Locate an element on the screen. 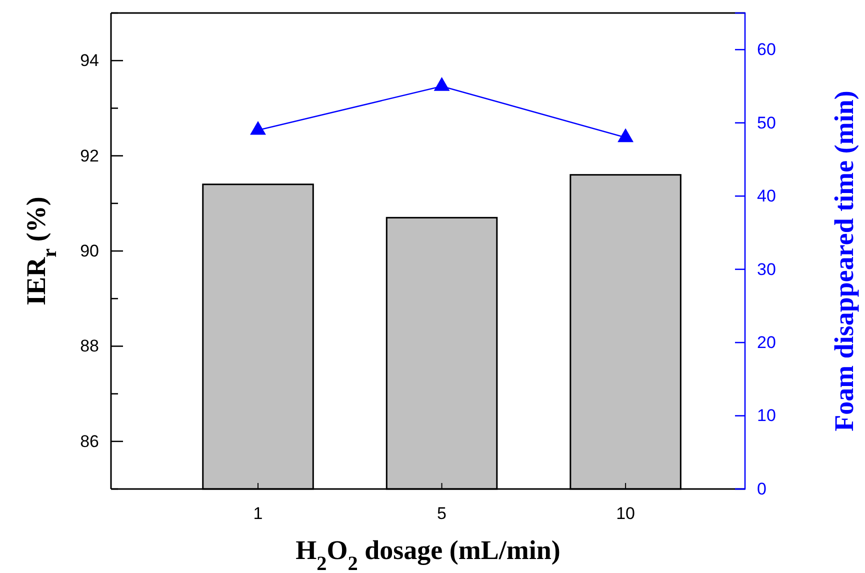  y2-tick-label: 30 is located at coordinates (766, 269).